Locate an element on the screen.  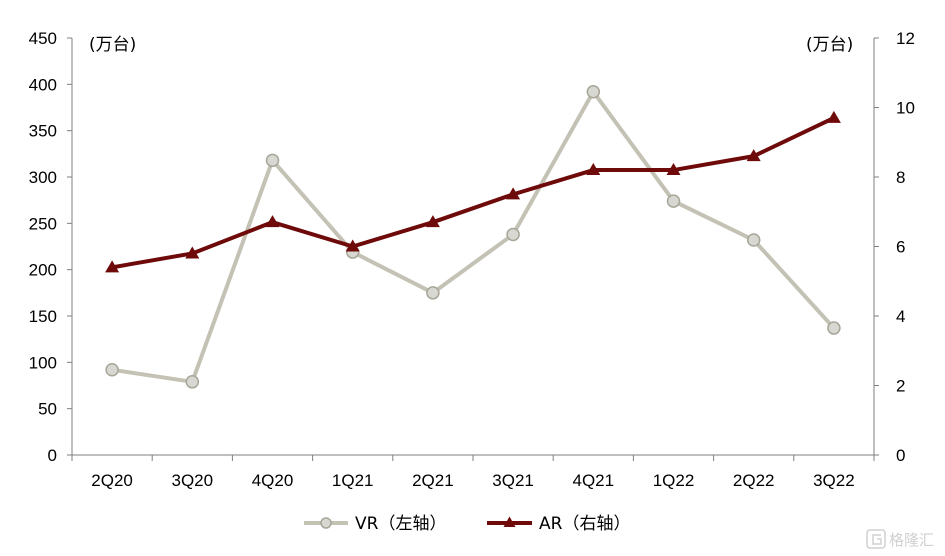
left-tick-label: 0 is located at coordinates (52, 455).